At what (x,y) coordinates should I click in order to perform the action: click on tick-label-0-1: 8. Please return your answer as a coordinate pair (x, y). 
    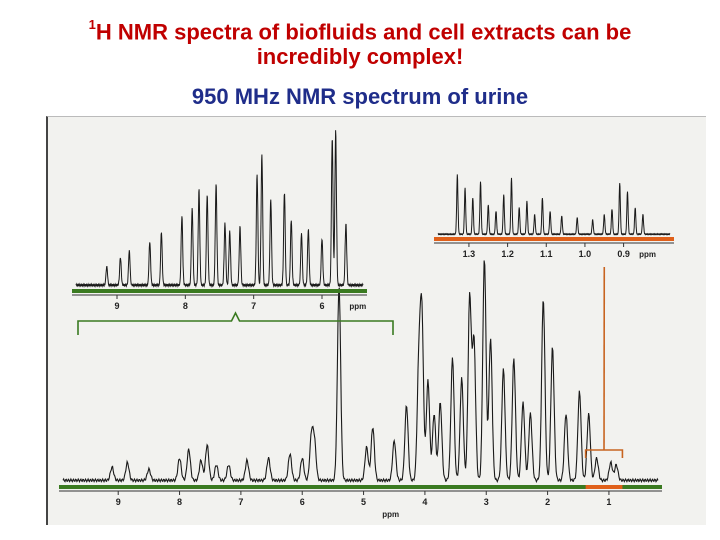
    Looking at the image, I should click on (179, 502).